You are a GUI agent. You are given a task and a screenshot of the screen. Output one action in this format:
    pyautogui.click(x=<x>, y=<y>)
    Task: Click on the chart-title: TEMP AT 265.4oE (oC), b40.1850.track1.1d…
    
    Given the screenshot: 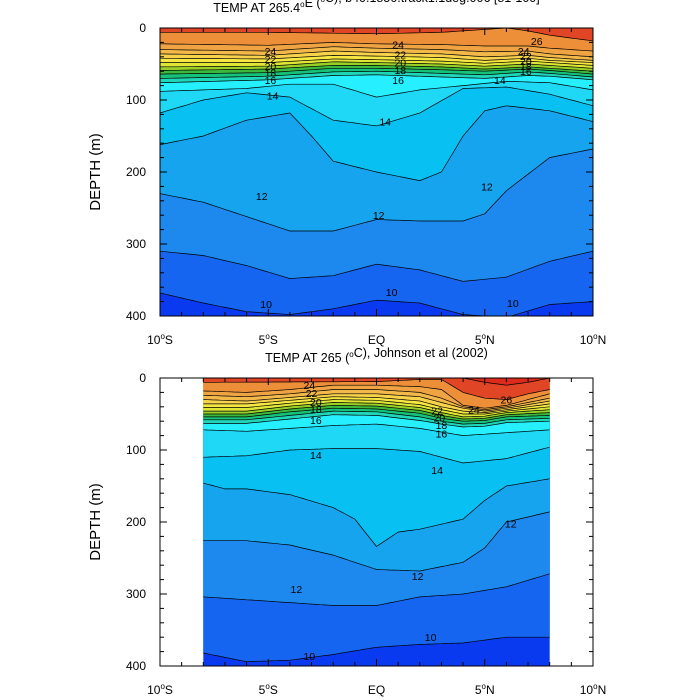 What is the action you would take?
    pyautogui.click(x=376, y=7)
    